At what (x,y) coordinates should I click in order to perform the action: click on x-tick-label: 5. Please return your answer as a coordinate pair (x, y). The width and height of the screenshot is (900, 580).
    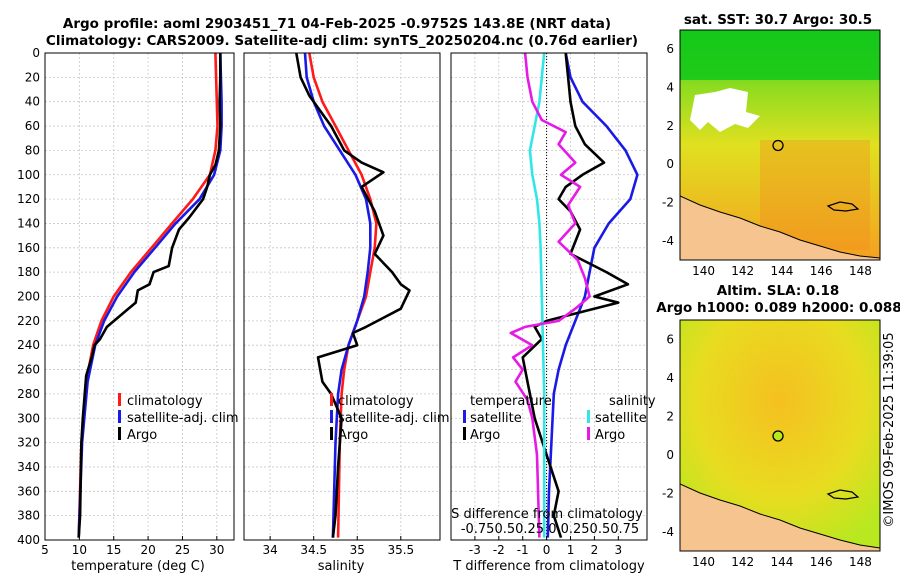
    Looking at the image, I should click on (45, 550).